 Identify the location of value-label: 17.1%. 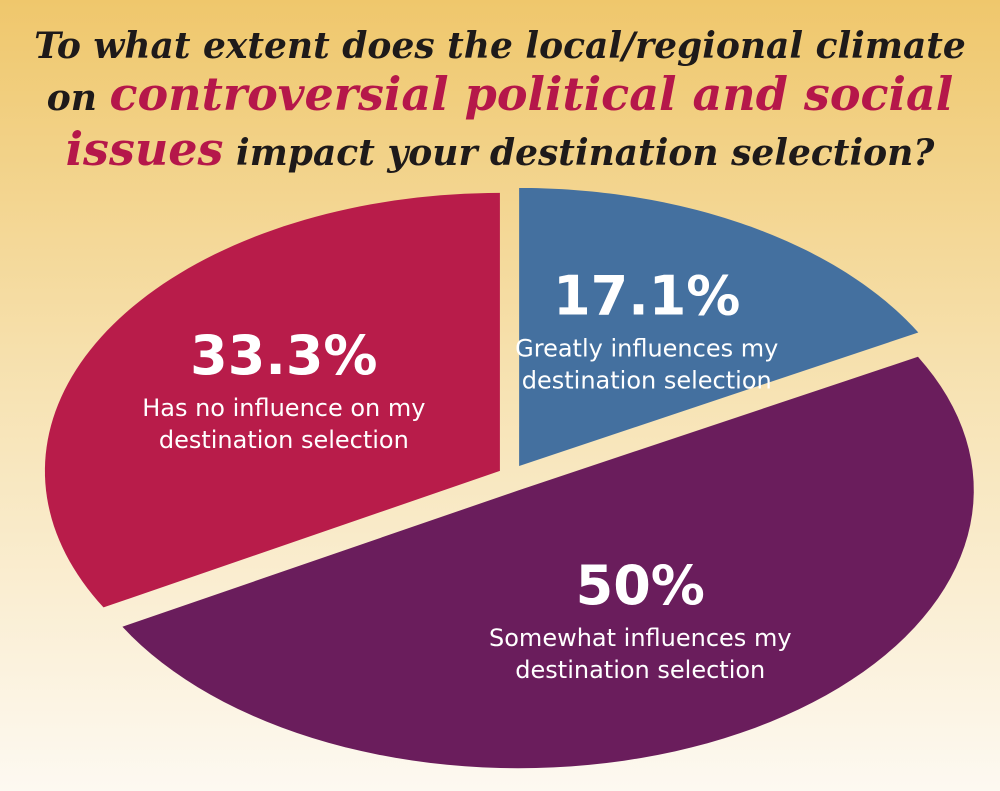
(646, 295).